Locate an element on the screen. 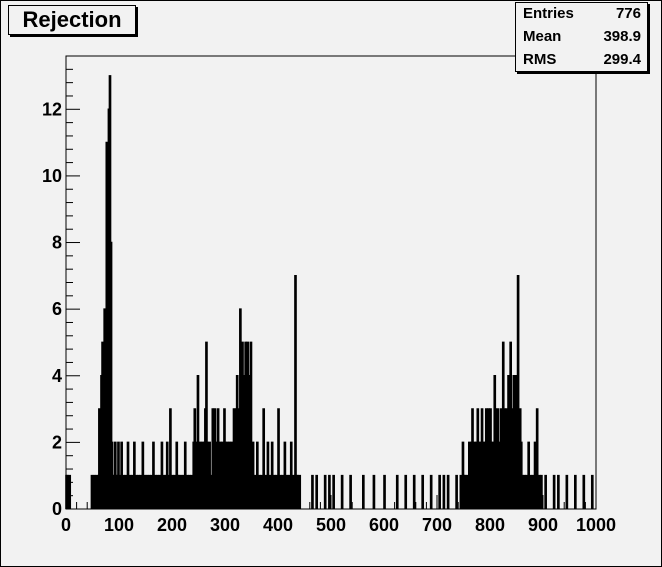 The image size is (662, 567). x-tick-label: 100 is located at coordinates (119, 525).